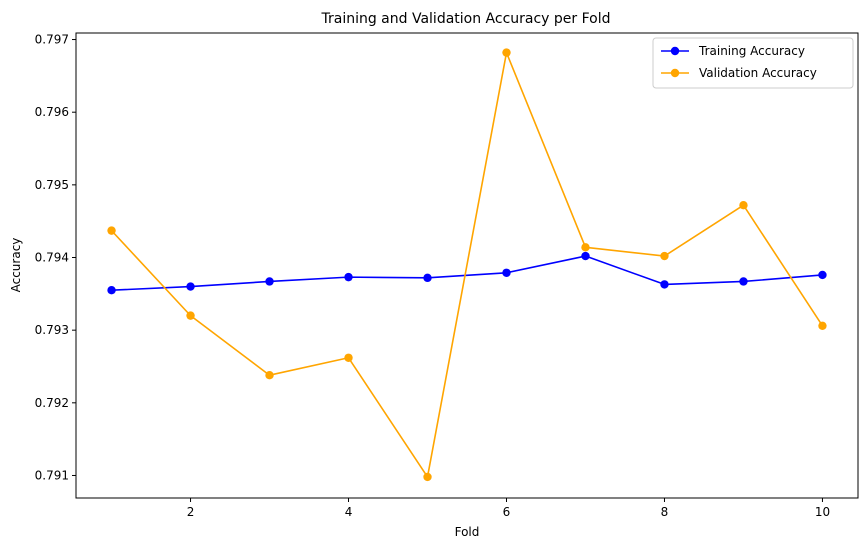 The height and width of the screenshot is (547, 863). What do you see at coordinates (52, 185) in the screenshot?
I see `y-tick-label: 0.795` at bounding box center [52, 185].